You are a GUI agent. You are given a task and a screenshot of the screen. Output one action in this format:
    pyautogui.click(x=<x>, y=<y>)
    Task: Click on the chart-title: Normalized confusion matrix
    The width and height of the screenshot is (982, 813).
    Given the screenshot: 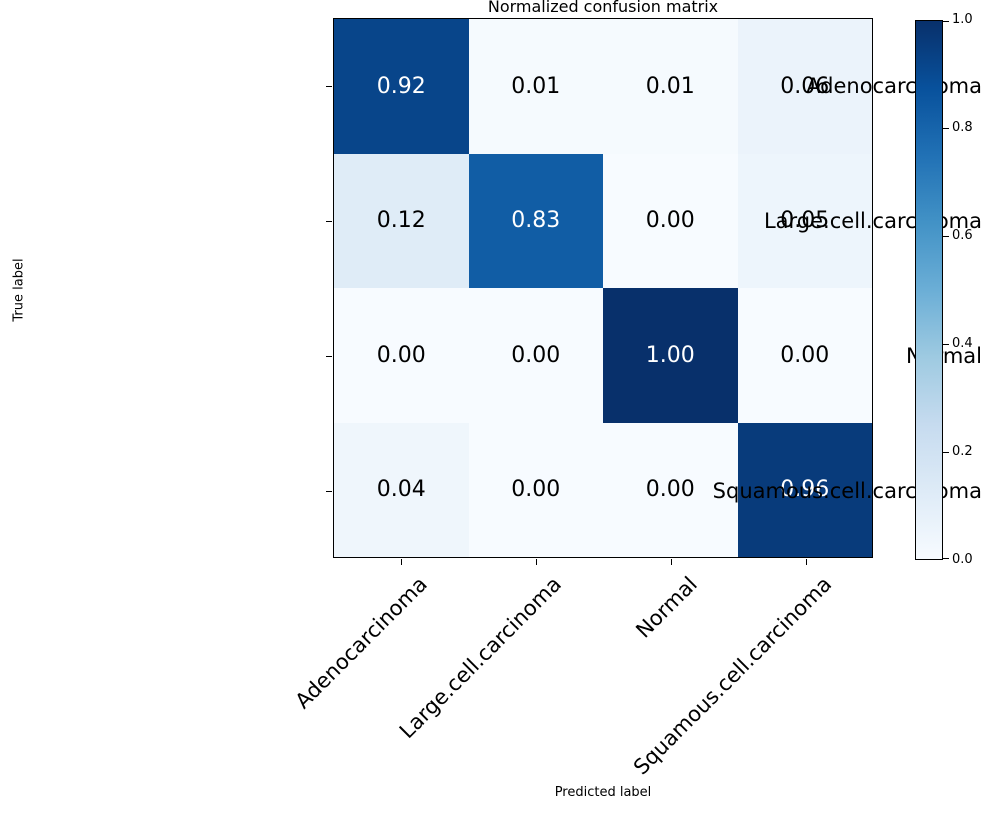 What is the action you would take?
    pyautogui.click(x=603, y=8)
    